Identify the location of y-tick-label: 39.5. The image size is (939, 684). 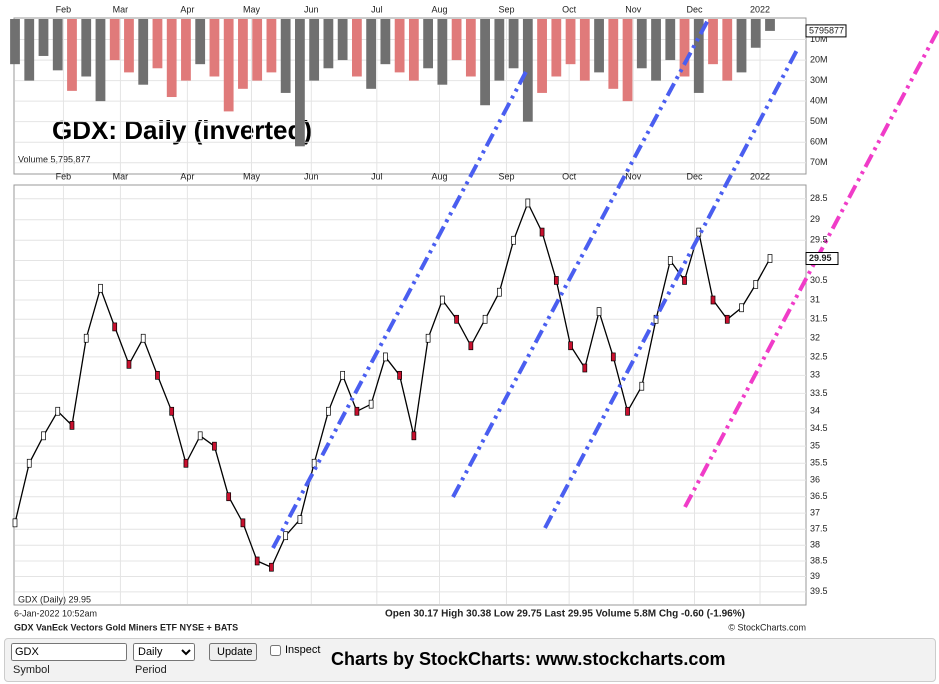
(819, 591).